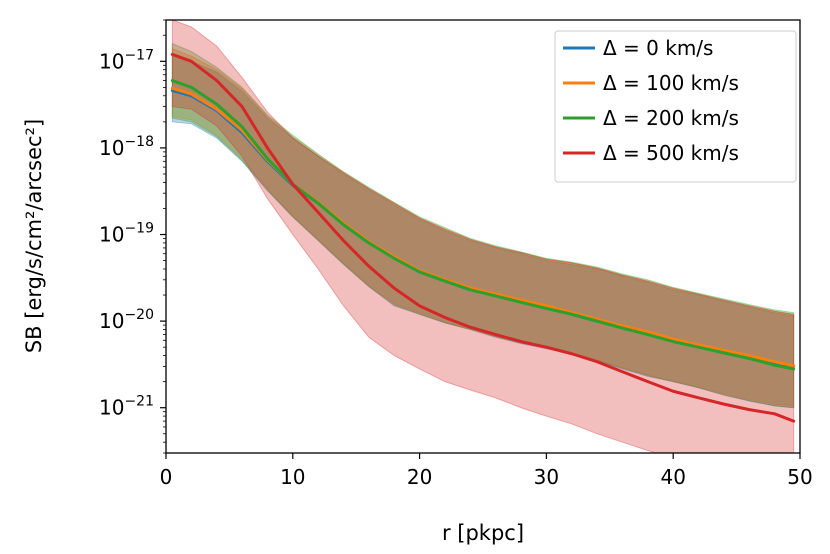 The width and height of the screenshot is (830, 554). Describe the element at coordinates (671, 83) in the screenshot. I see `legend-label-1: Δ = 100 km/s` at that location.